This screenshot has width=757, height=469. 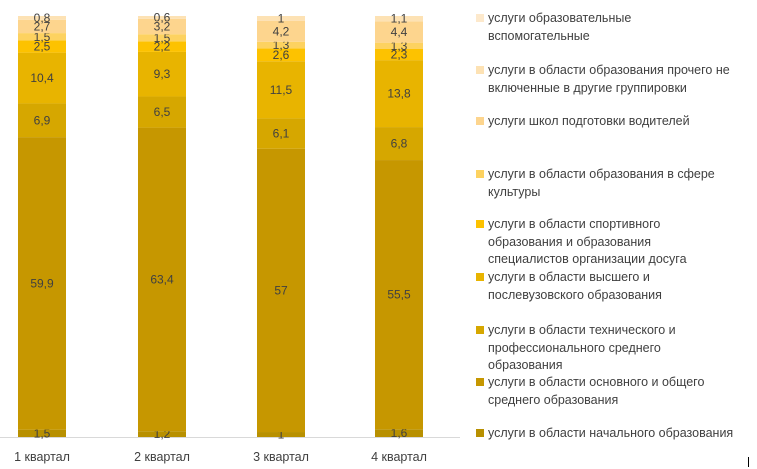 I want to click on data-label: 59,9, so click(x=42, y=283).